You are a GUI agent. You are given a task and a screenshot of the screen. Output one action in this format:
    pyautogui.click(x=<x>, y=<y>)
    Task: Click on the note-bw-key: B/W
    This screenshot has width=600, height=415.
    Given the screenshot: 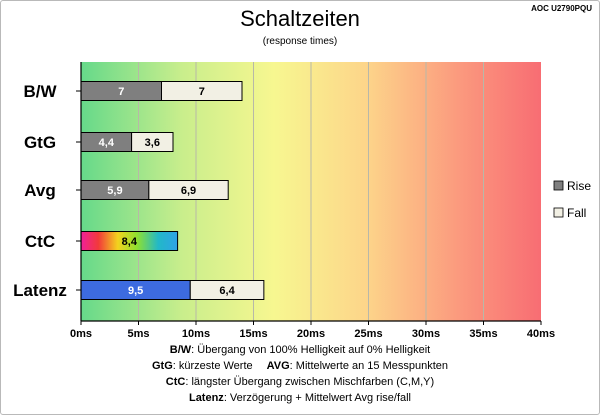 What is the action you would take?
    pyautogui.click(x=180, y=350)
    